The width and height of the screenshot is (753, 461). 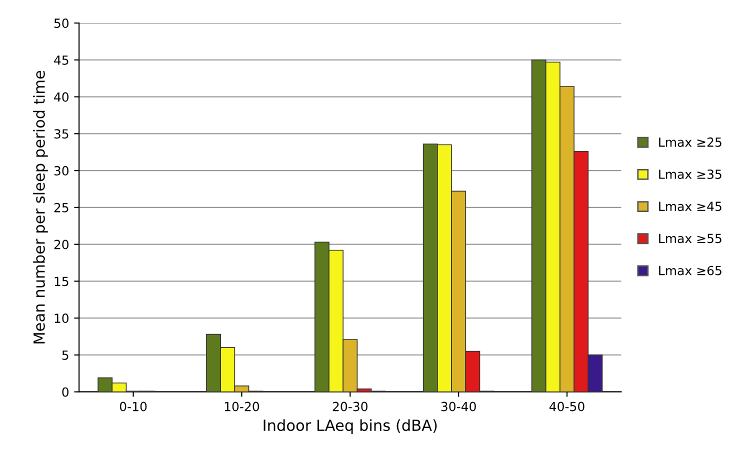 What do you see at coordinates (690, 271) in the screenshot?
I see `legend-label: Lmax ≥65` at bounding box center [690, 271].